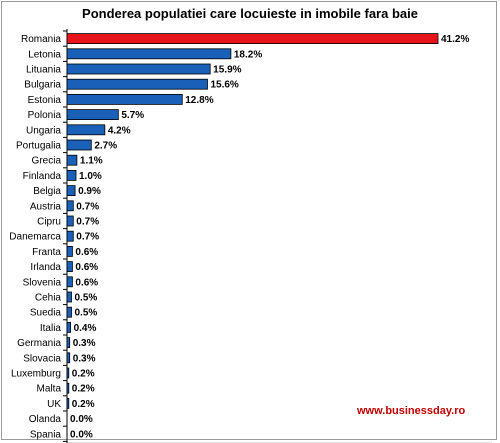  I want to click on category-label: Lituania, so click(43, 70).